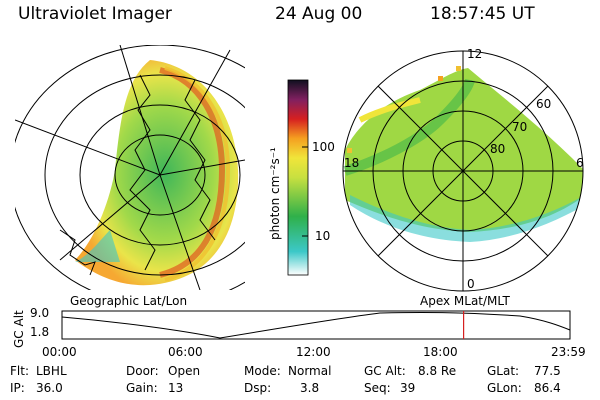 The width and height of the screenshot is (600, 400). What do you see at coordinates (19, 371) in the screenshot?
I see `flt-label: Flt:` at bounding box center [19, 371].